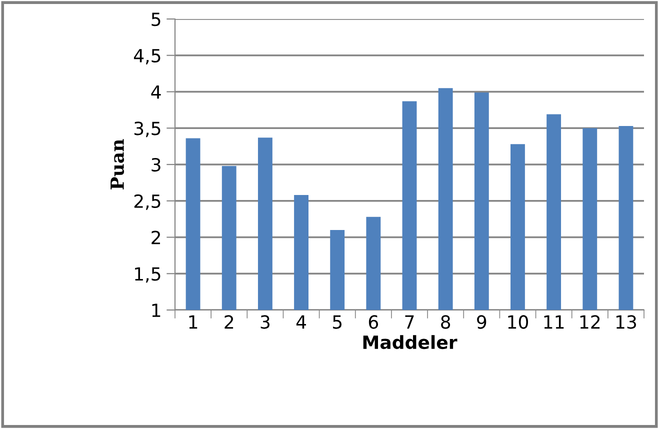 The height and width of the screenshot is (429, 659). I want to click on x-tick-label: 10, so click(518, 322).